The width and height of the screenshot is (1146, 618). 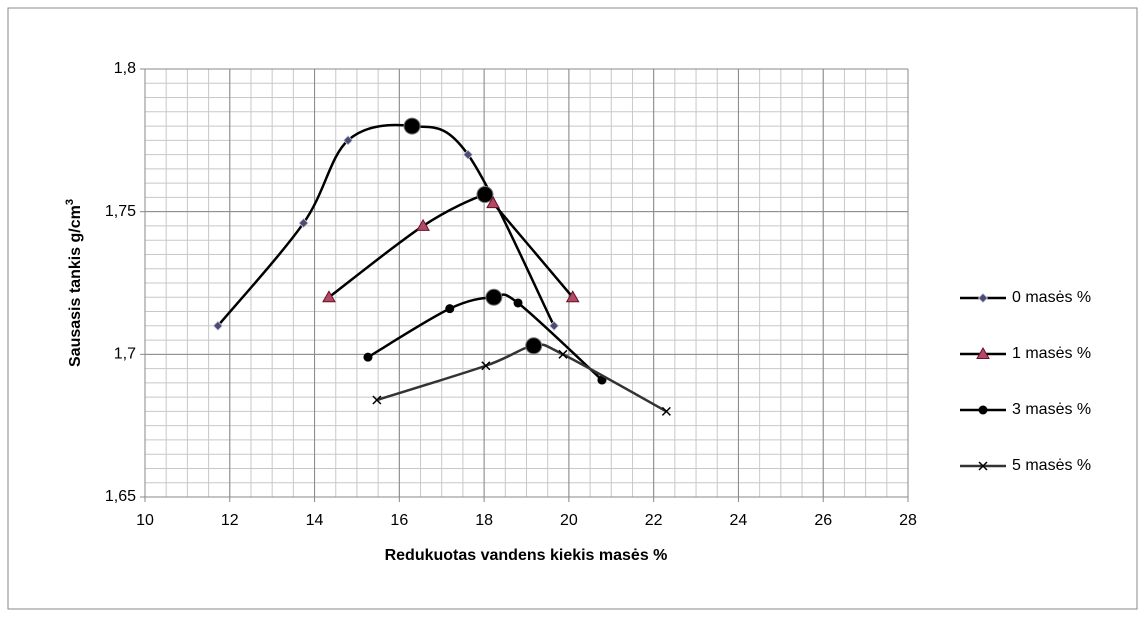 I want to click on y-axis-label-sup: 3, so click(x=70, y=202).